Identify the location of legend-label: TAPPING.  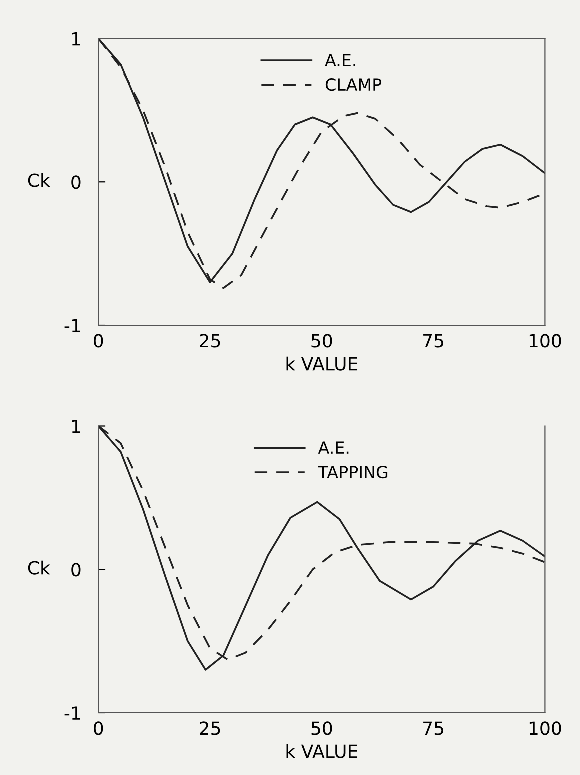
(353, 472).